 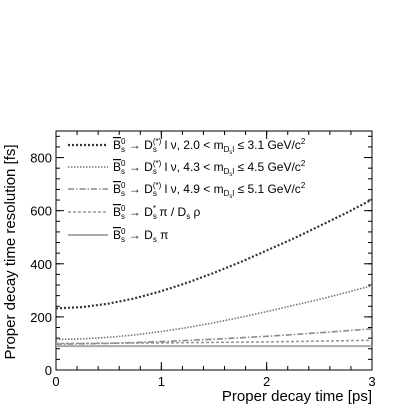 I want to click on y-axis-label: Proper decay time resolution [fs], so click(x=10, y=251).